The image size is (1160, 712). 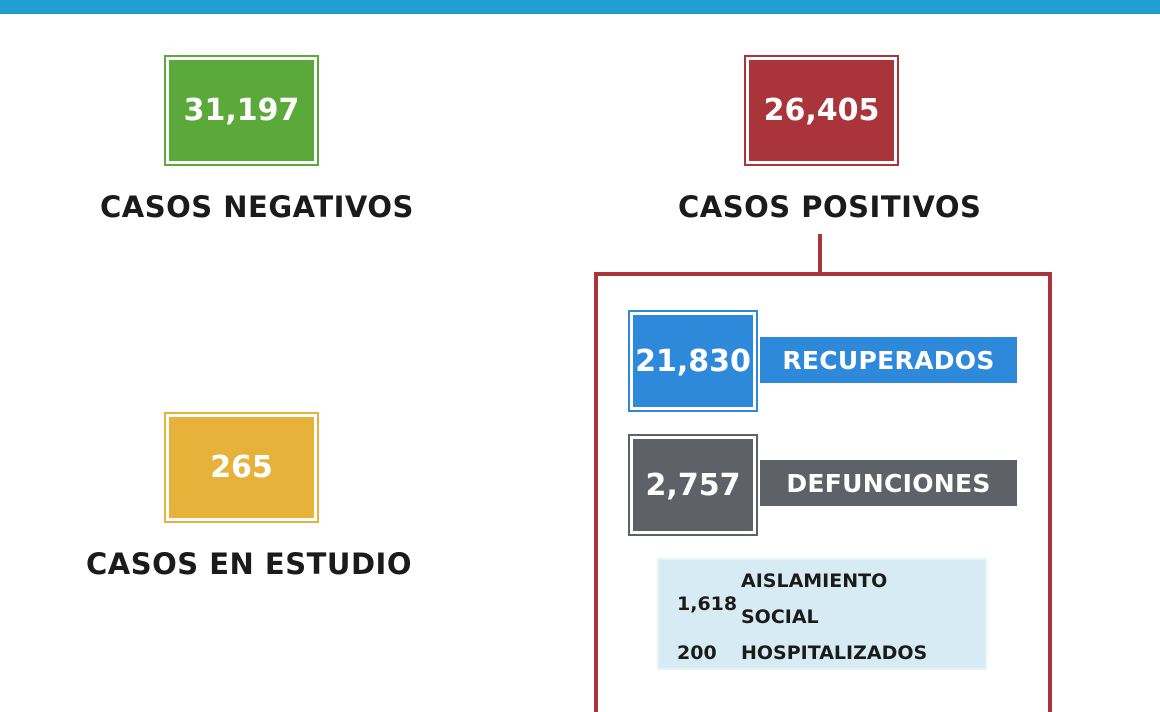 What do you see at coordinates (888, 360) in the screenshot?
I see `recovered-label: RECUPERADOS` at bounding box center [888, 360].